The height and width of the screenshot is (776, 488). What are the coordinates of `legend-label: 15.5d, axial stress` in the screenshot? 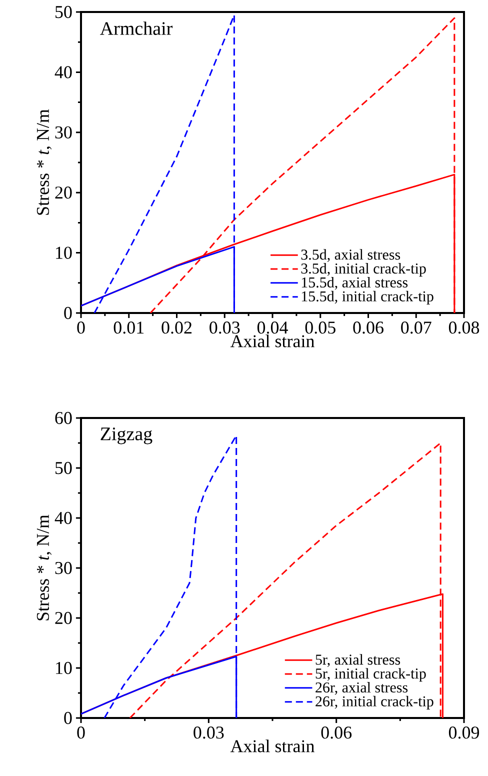 It's located at (355, 283).